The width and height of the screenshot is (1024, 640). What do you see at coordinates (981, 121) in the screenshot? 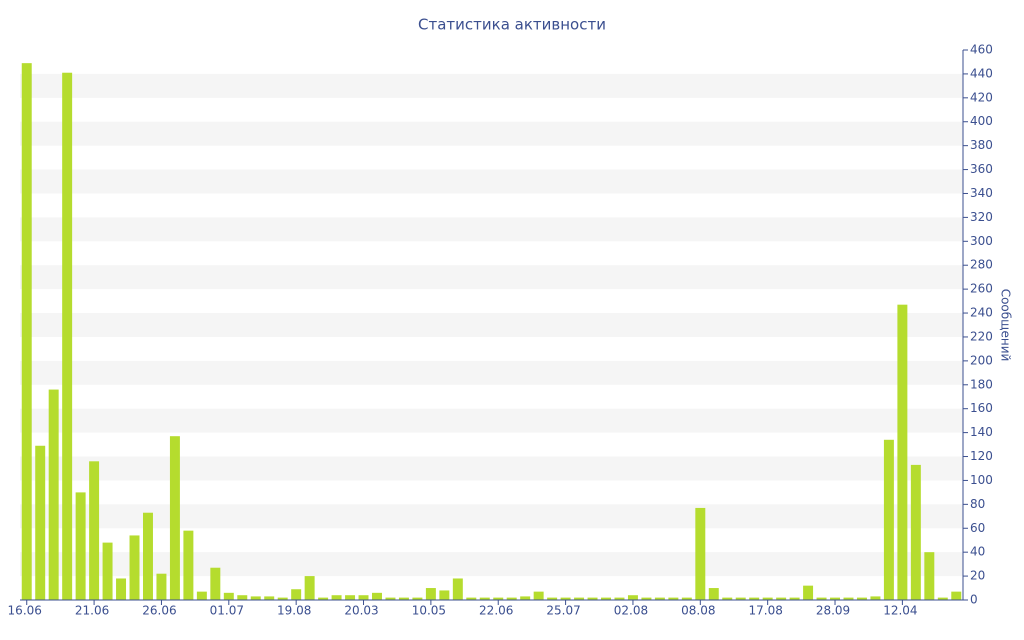
I see `y-tick-label: 400` at bounding box center [981, 121].